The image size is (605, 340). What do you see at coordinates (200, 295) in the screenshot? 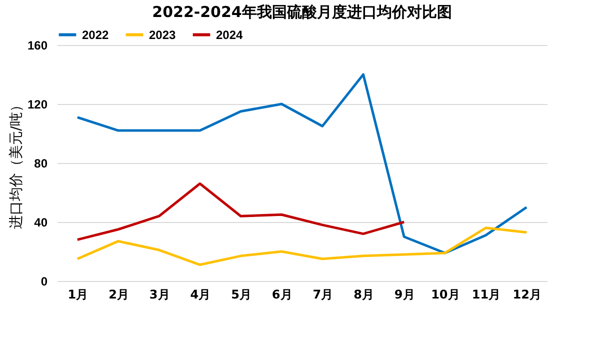
I see `x-tick-label: 4月` at bounding box center [200, 295].